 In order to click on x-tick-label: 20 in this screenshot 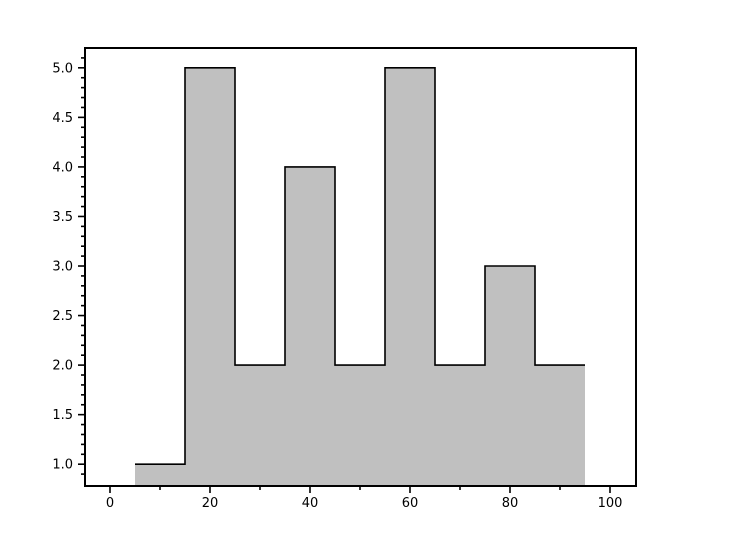, I will do `click(210, 503)`.